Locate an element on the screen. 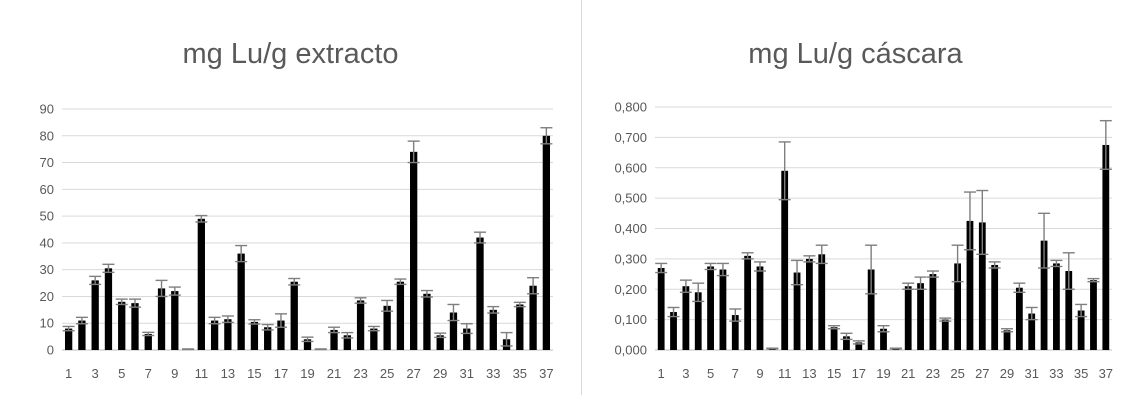 Image resolution: width=1126 pixels, height=395 pixels. y-tick-label: 0,200 is located at coordinates (630, 289).